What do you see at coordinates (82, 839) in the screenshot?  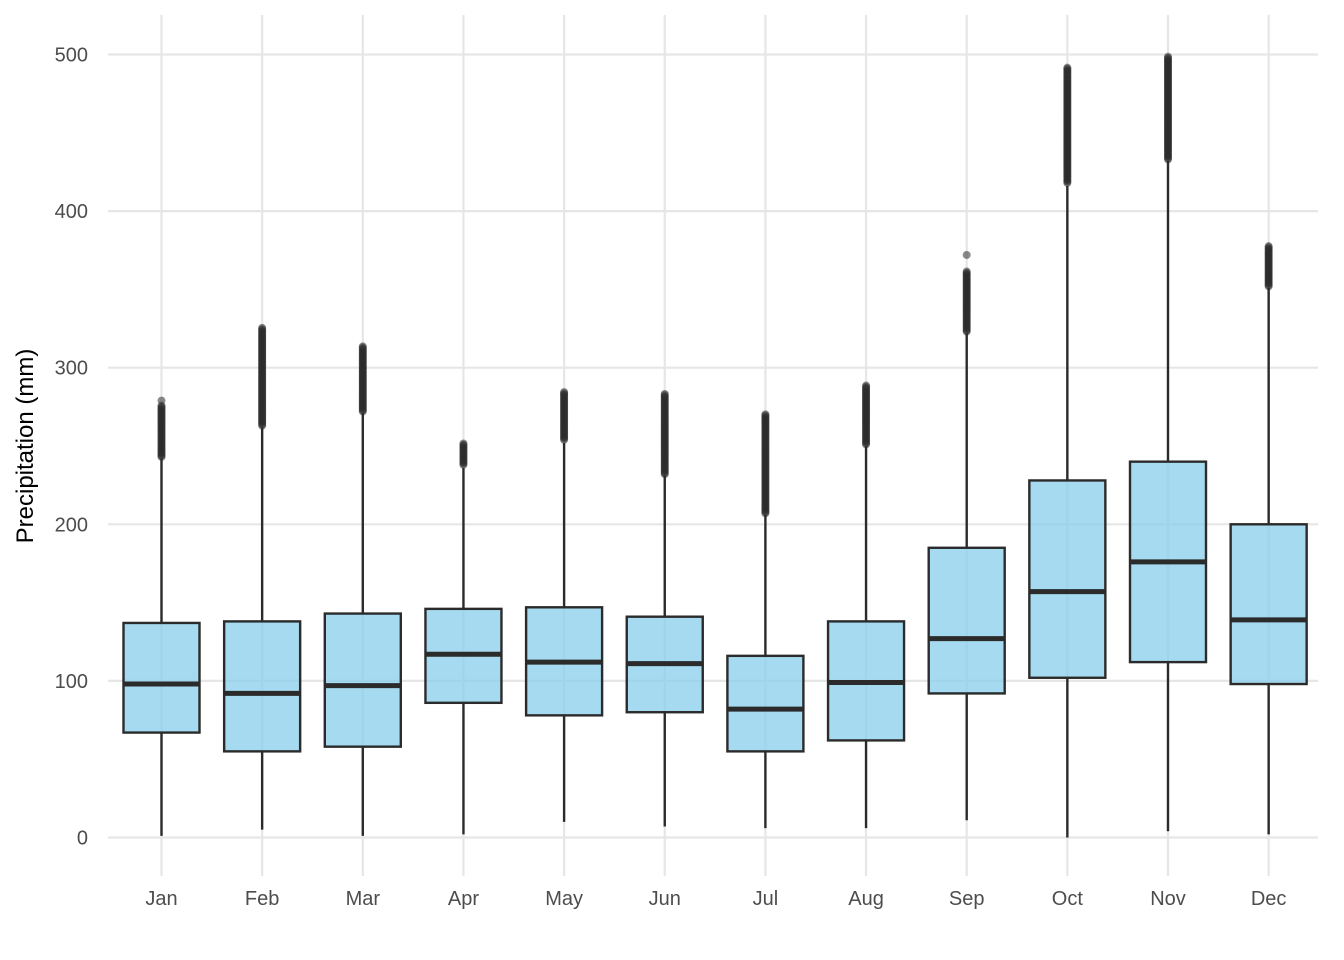 I see `y-tick-label: 0` at bounding box center [82, 839].